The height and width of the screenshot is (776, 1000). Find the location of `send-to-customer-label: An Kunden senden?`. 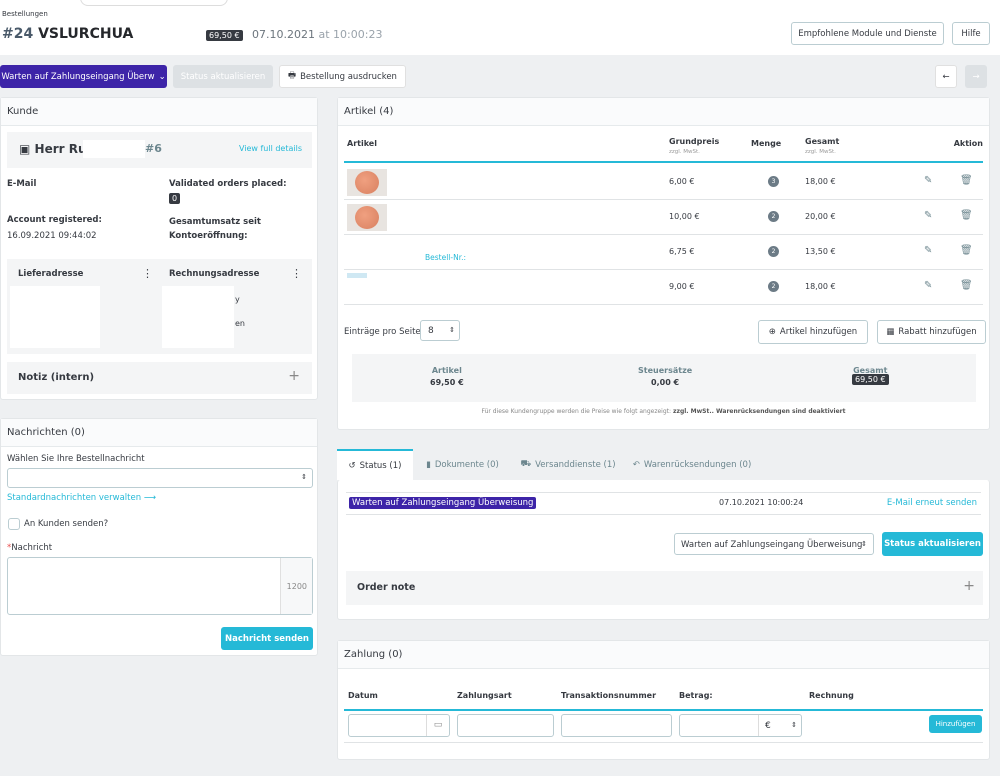

send-to-customer-label: An Kunden senden? is located at coordinates (66, 524).